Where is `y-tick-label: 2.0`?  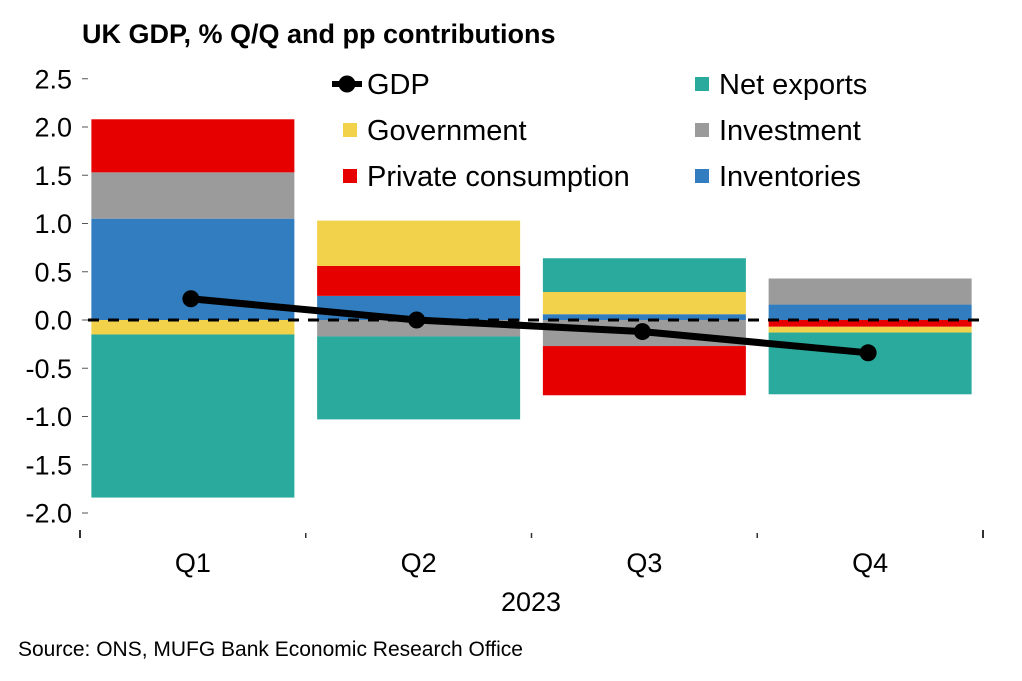 y-tick-label: 2.0 is located at coordinates (53, 128).